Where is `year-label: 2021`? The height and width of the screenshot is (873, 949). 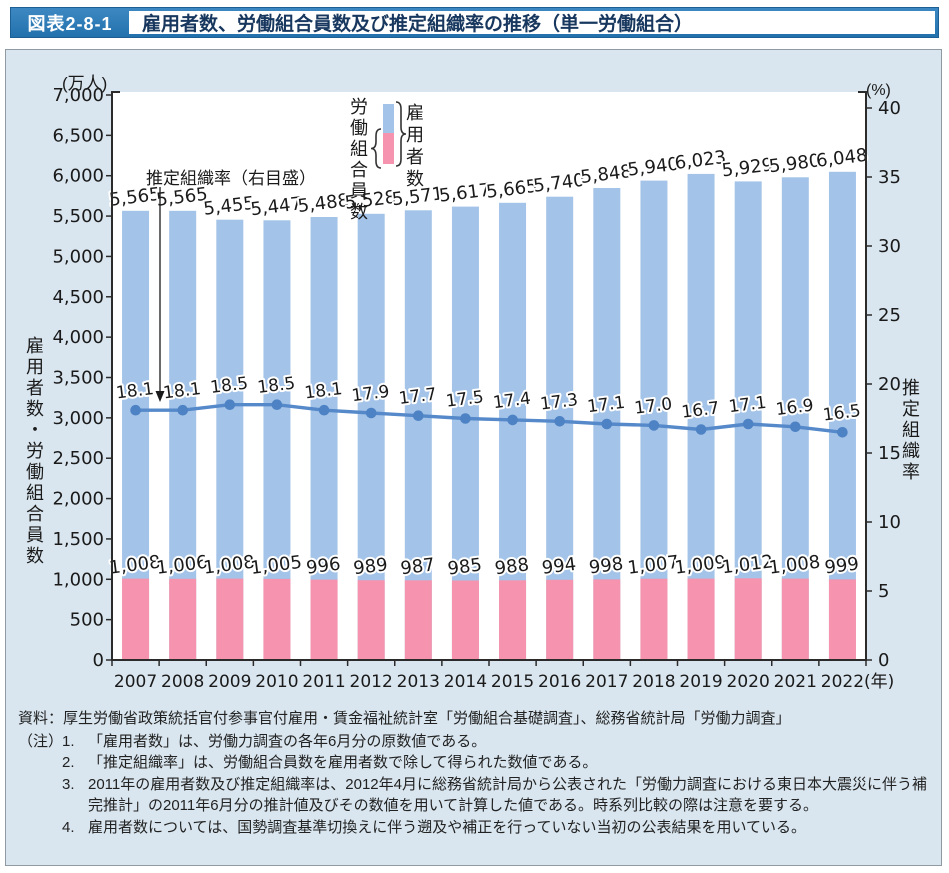
year-label: 2021 is located at coordinates (795, 682).